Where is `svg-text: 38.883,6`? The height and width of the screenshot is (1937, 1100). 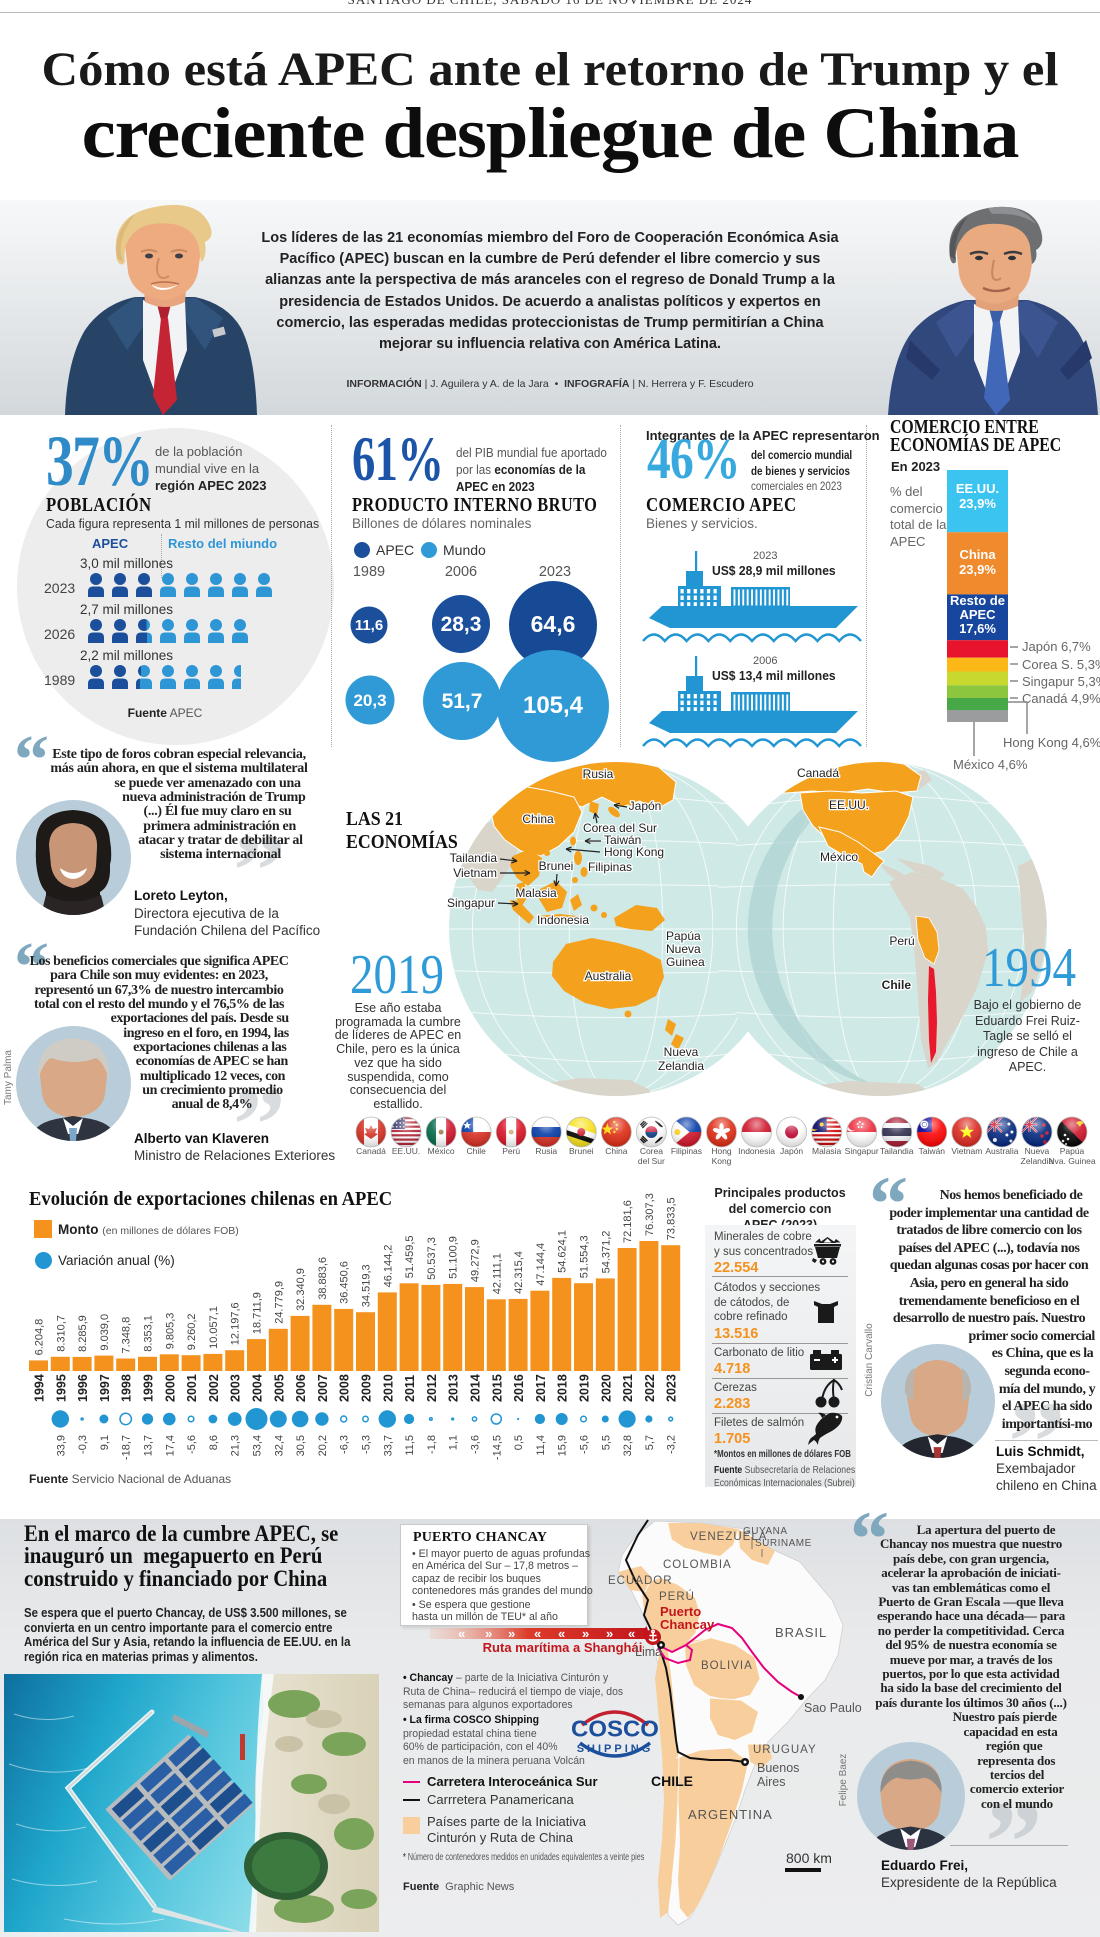 svg-text: 38.883,6 is located at coordinates (323, 1278).